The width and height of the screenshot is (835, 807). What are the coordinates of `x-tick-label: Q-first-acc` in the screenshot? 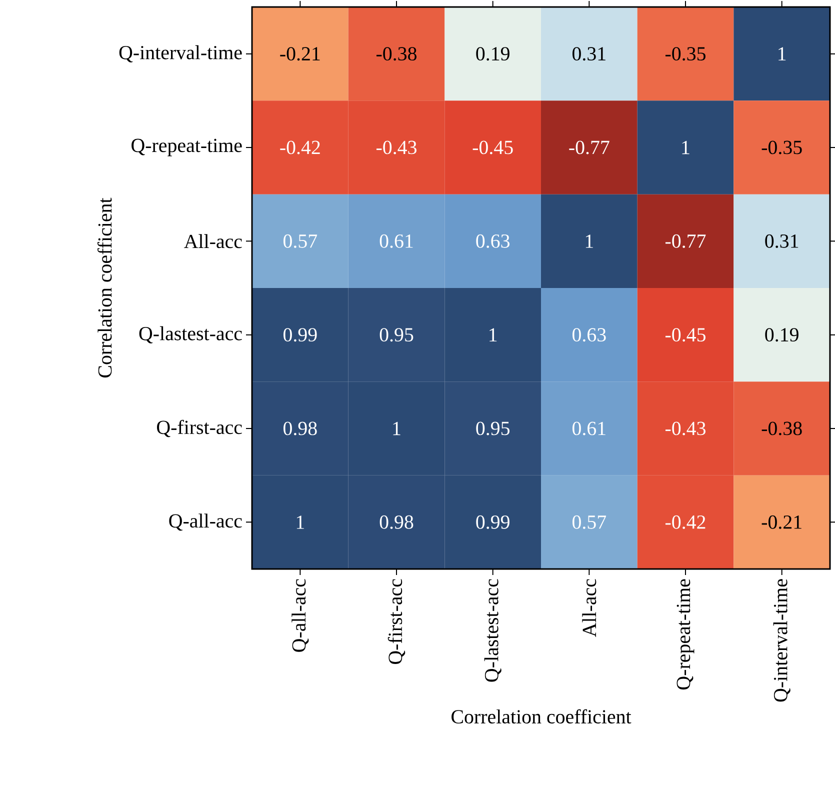 It's located at (397, 621).